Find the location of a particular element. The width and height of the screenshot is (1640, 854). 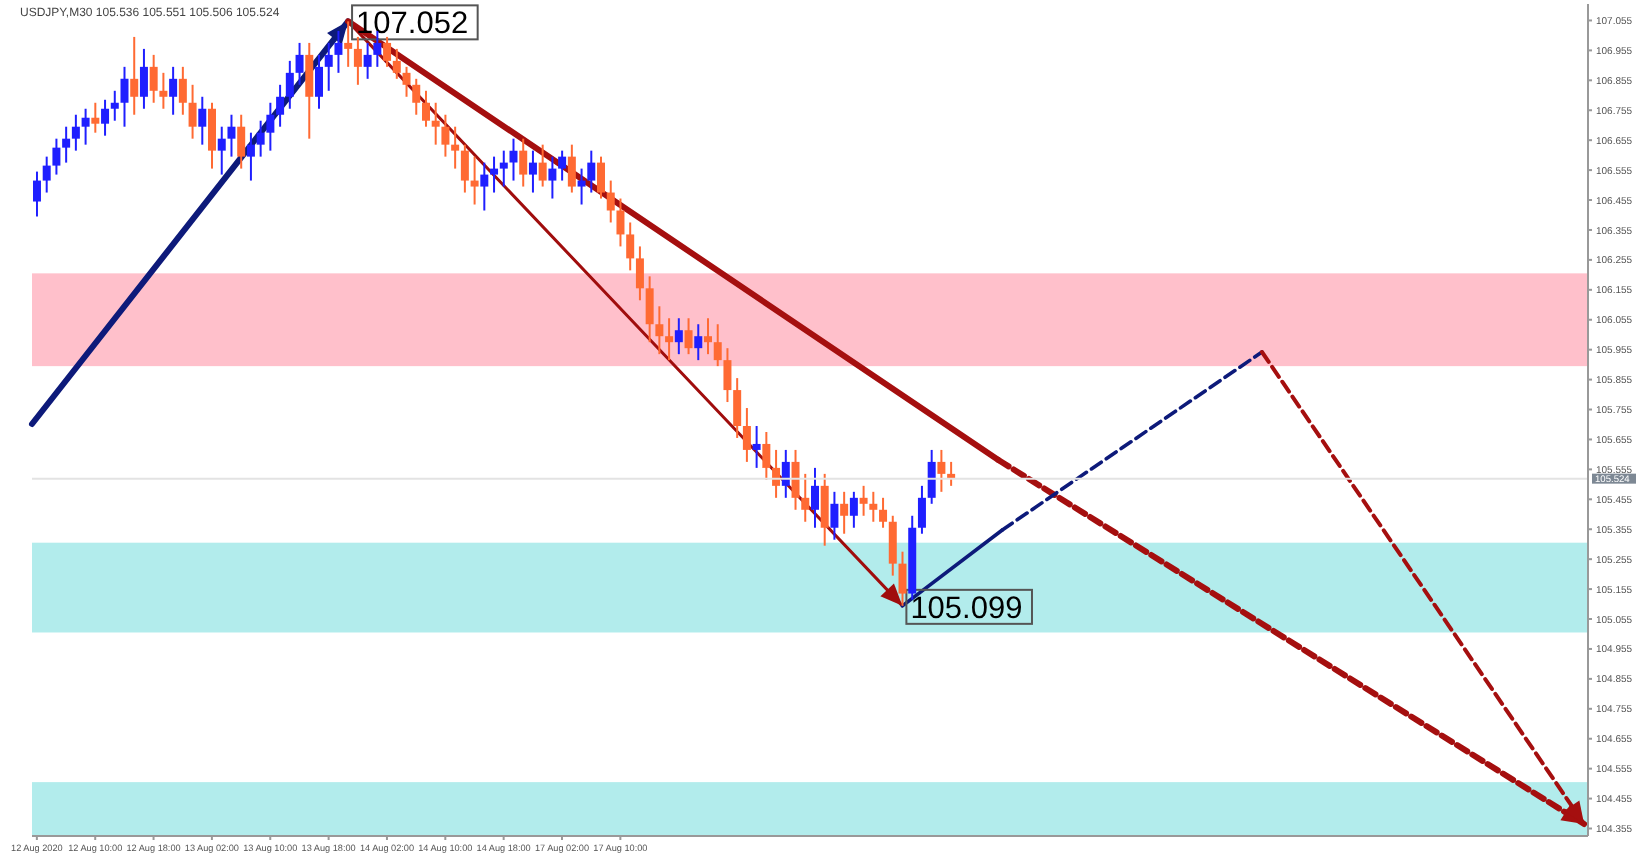

annotation: 105.099 is located at coordinates (966, 608).